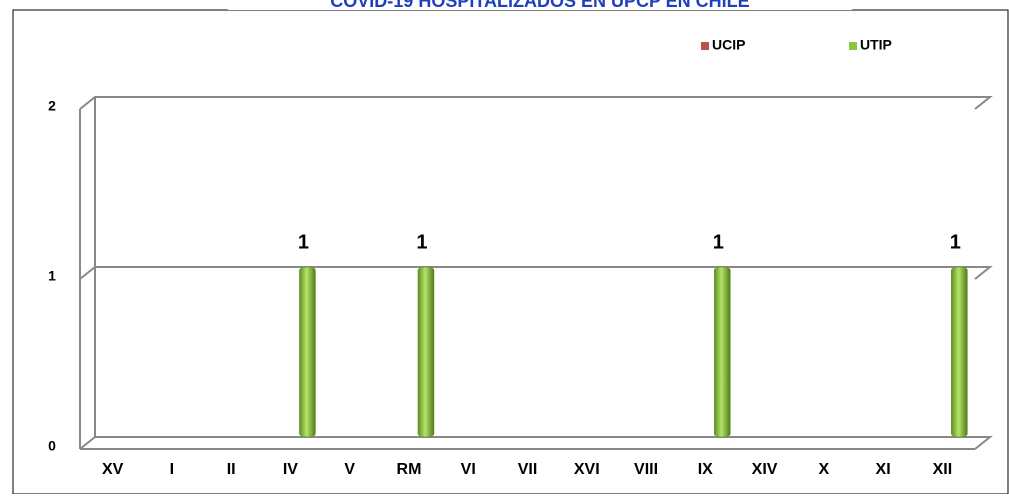 The image size is (1009, 499). I want to click on x-tick-label: XI, so click(883, 469).